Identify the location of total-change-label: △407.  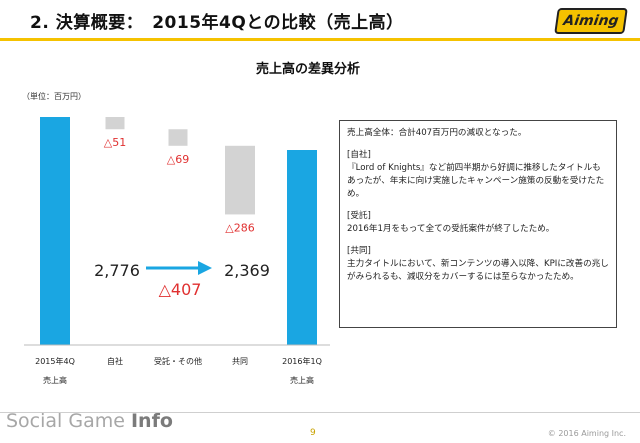
(180, 289).